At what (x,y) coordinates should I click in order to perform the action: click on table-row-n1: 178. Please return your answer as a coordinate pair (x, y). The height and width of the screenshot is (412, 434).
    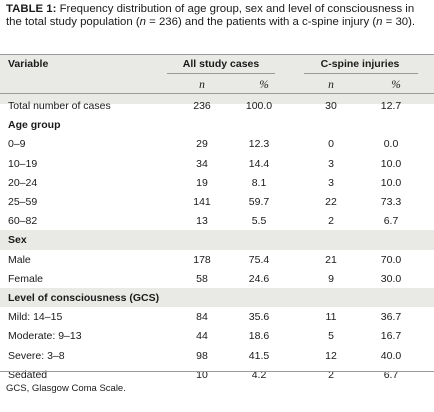
    Looking at the image, I should click on (202, 259).